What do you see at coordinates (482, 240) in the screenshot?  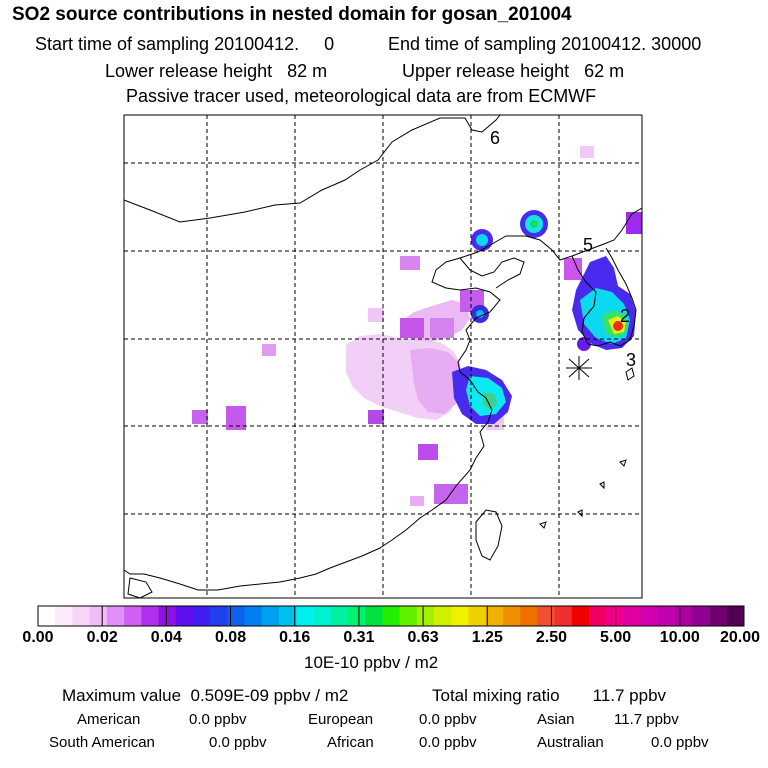 I see `hotspot-beijing-core` at bounding box center [482, 240].